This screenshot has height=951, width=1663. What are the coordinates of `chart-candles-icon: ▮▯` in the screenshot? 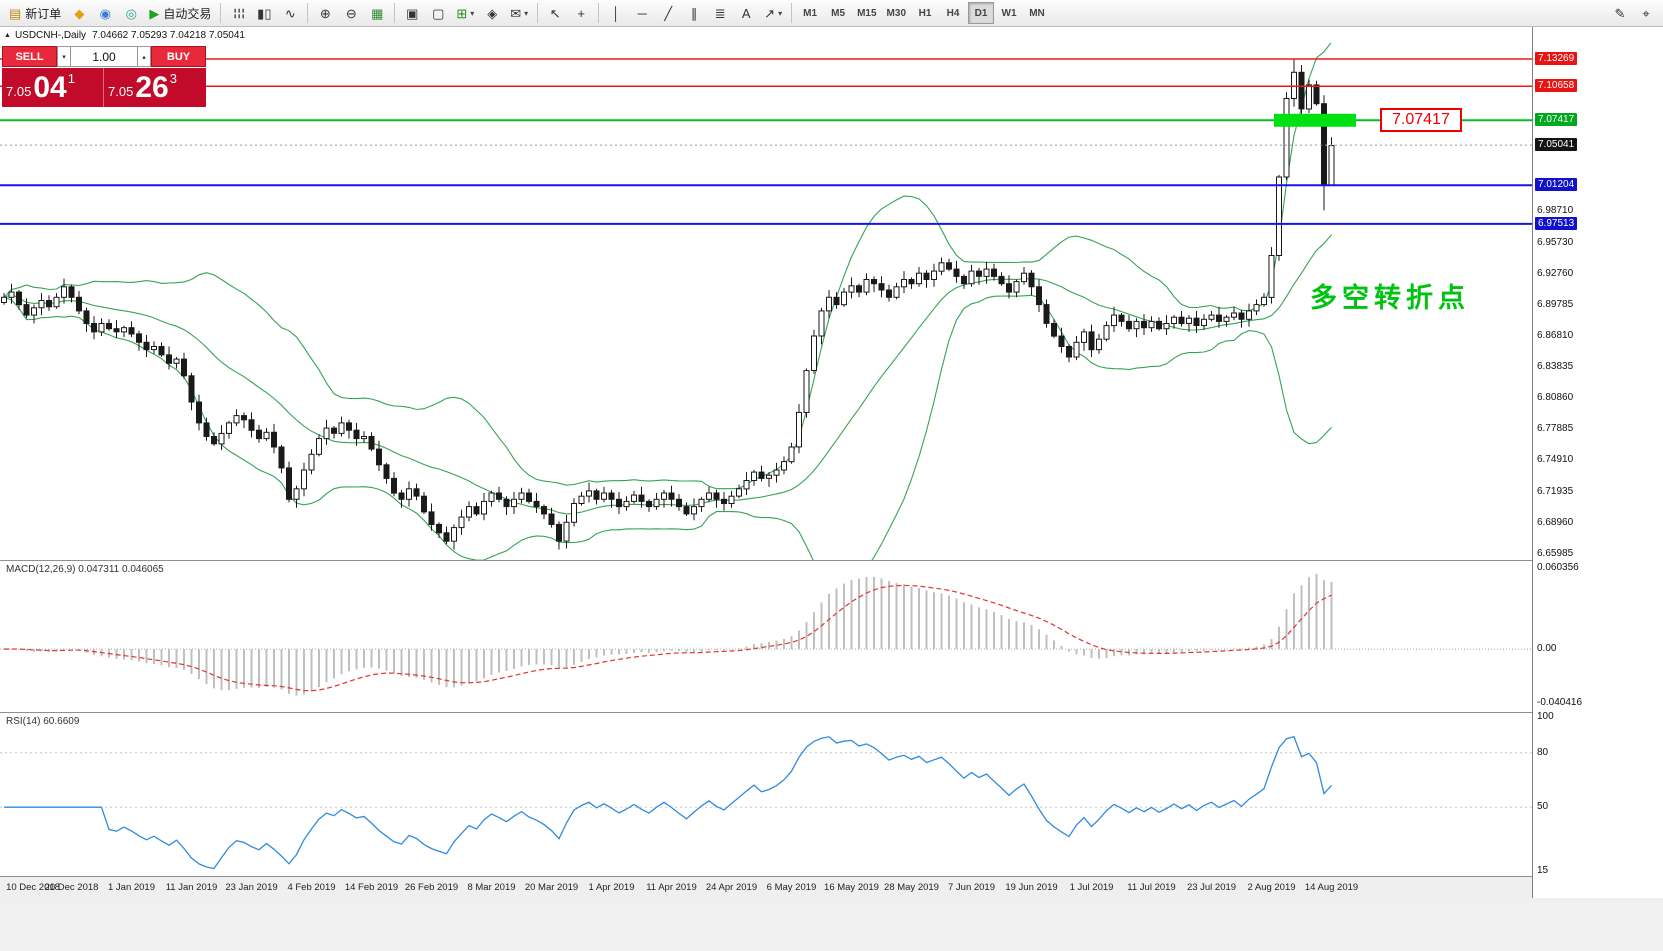 It's located at (264, 13).